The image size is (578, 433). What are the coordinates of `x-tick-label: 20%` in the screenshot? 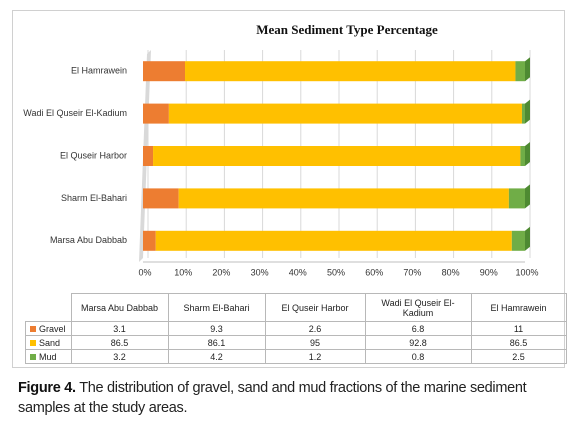 It's located at (221, 272).